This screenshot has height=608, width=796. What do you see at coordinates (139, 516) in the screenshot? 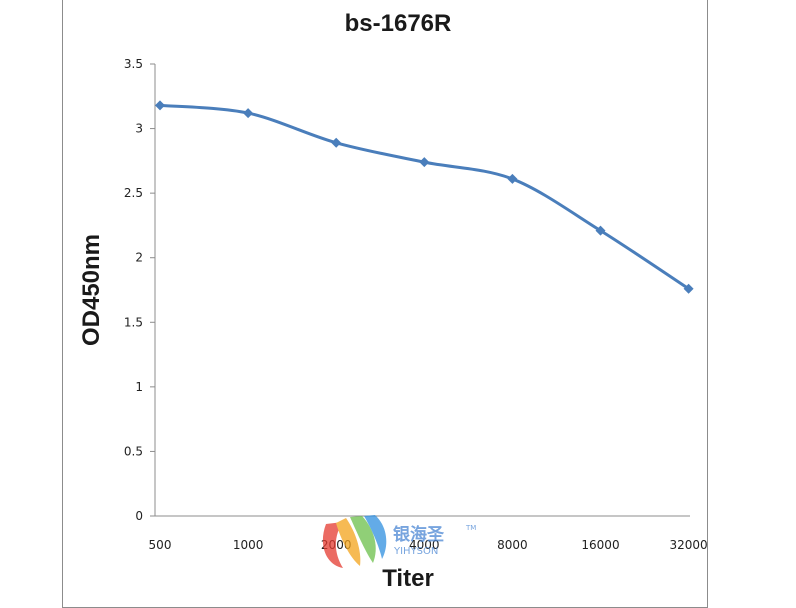
I see `y-tick-label: 0` at bounding box center [139, 516].